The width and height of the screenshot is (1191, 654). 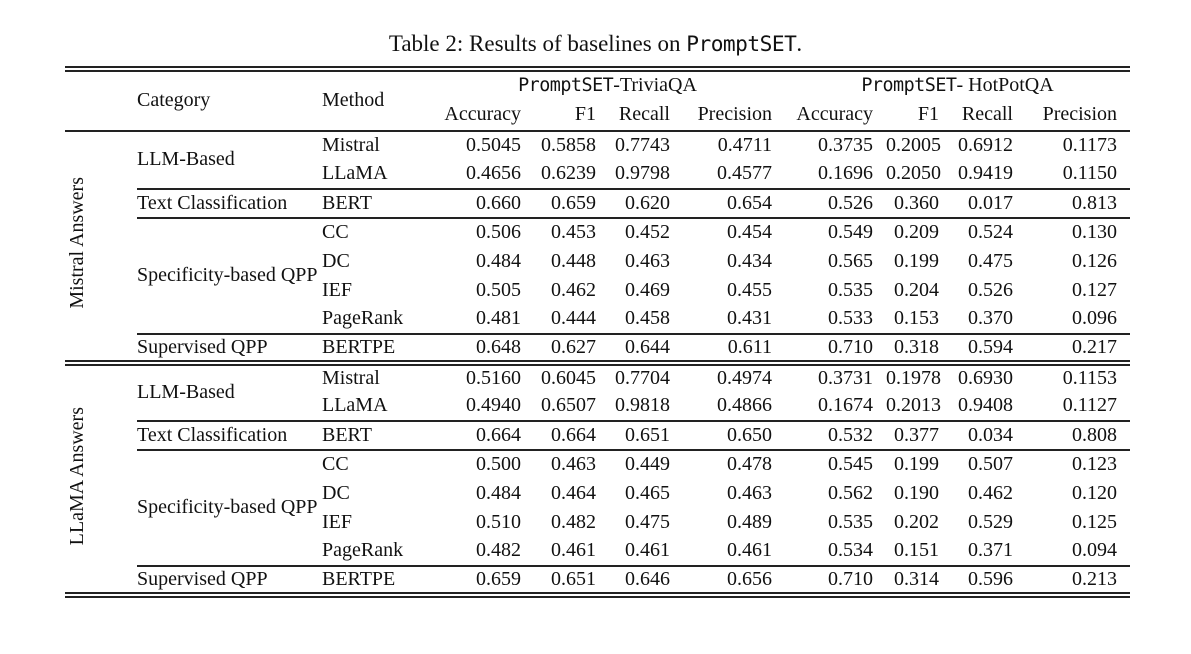 I want to click on metric-value: 0.660, so click(x=482, y=203).